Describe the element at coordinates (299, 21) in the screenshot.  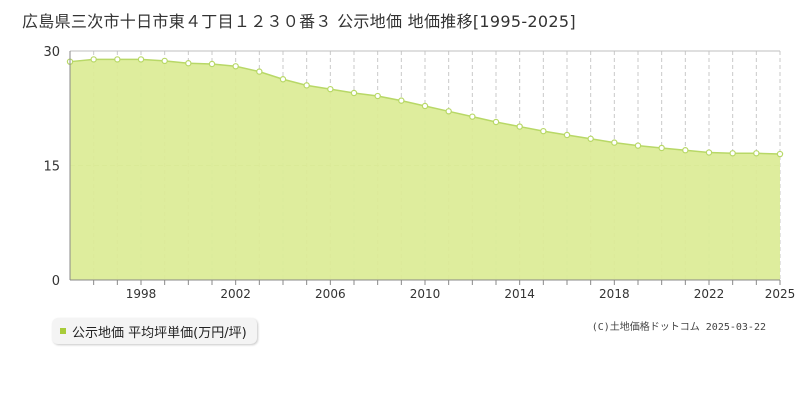
I see `chart-title: 広島県三次市十日市東４丁目１２３０番３ 公示地価 地価推移[1995-2025]` at that location.